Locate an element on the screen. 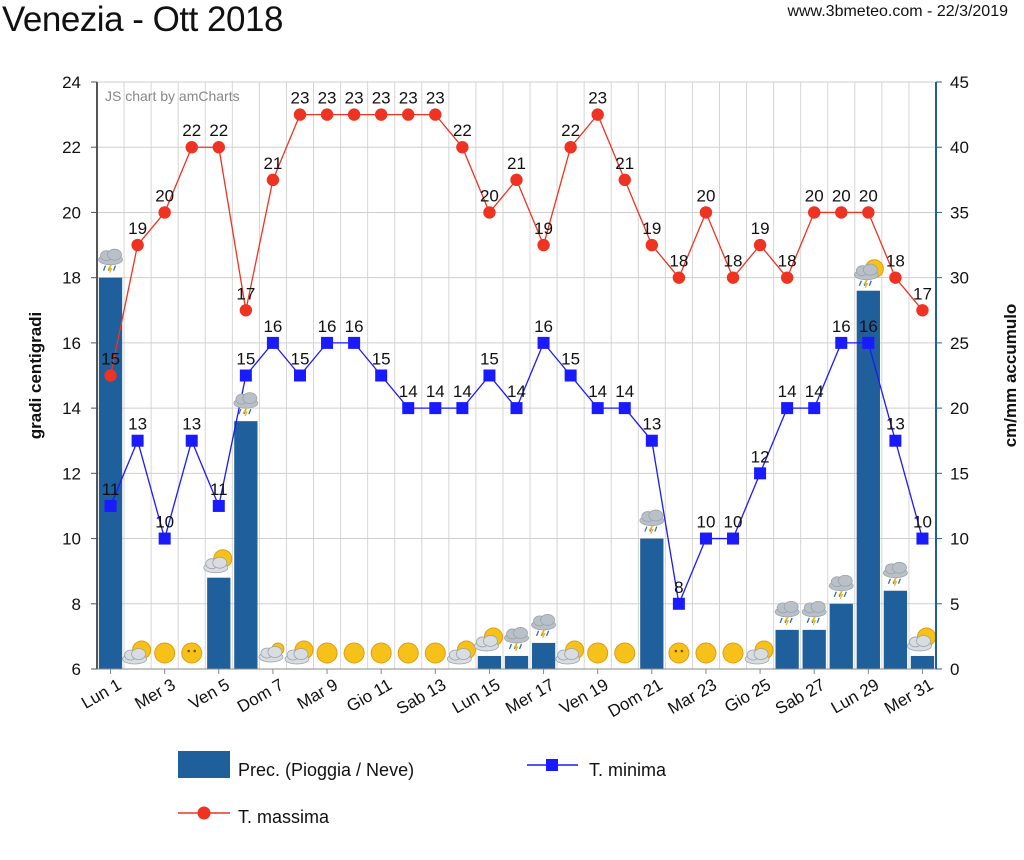 This screenshot has width=1024, height=860. tmin-label: 13 is located at coordinates (651, 424).